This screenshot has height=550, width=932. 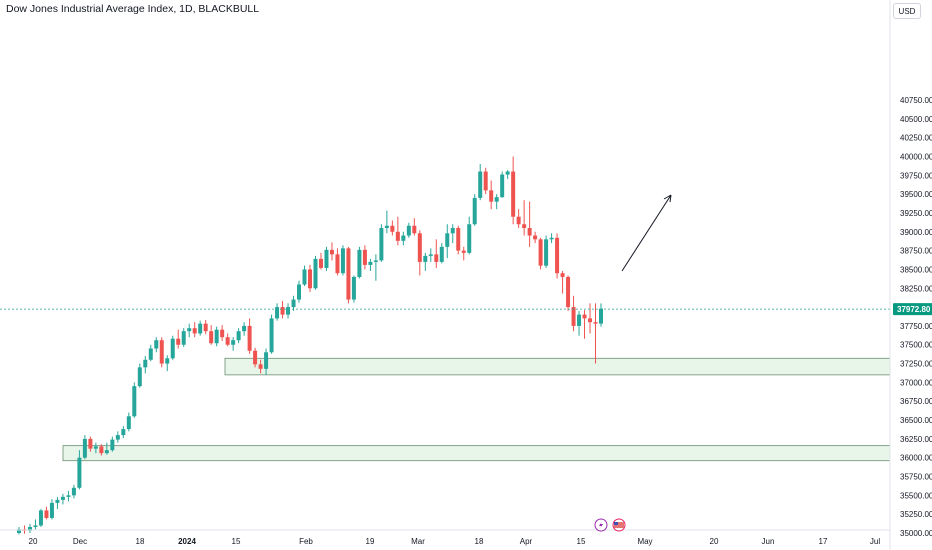 I want to click on time-tick-label: Jun, so click(x=768, y=541).